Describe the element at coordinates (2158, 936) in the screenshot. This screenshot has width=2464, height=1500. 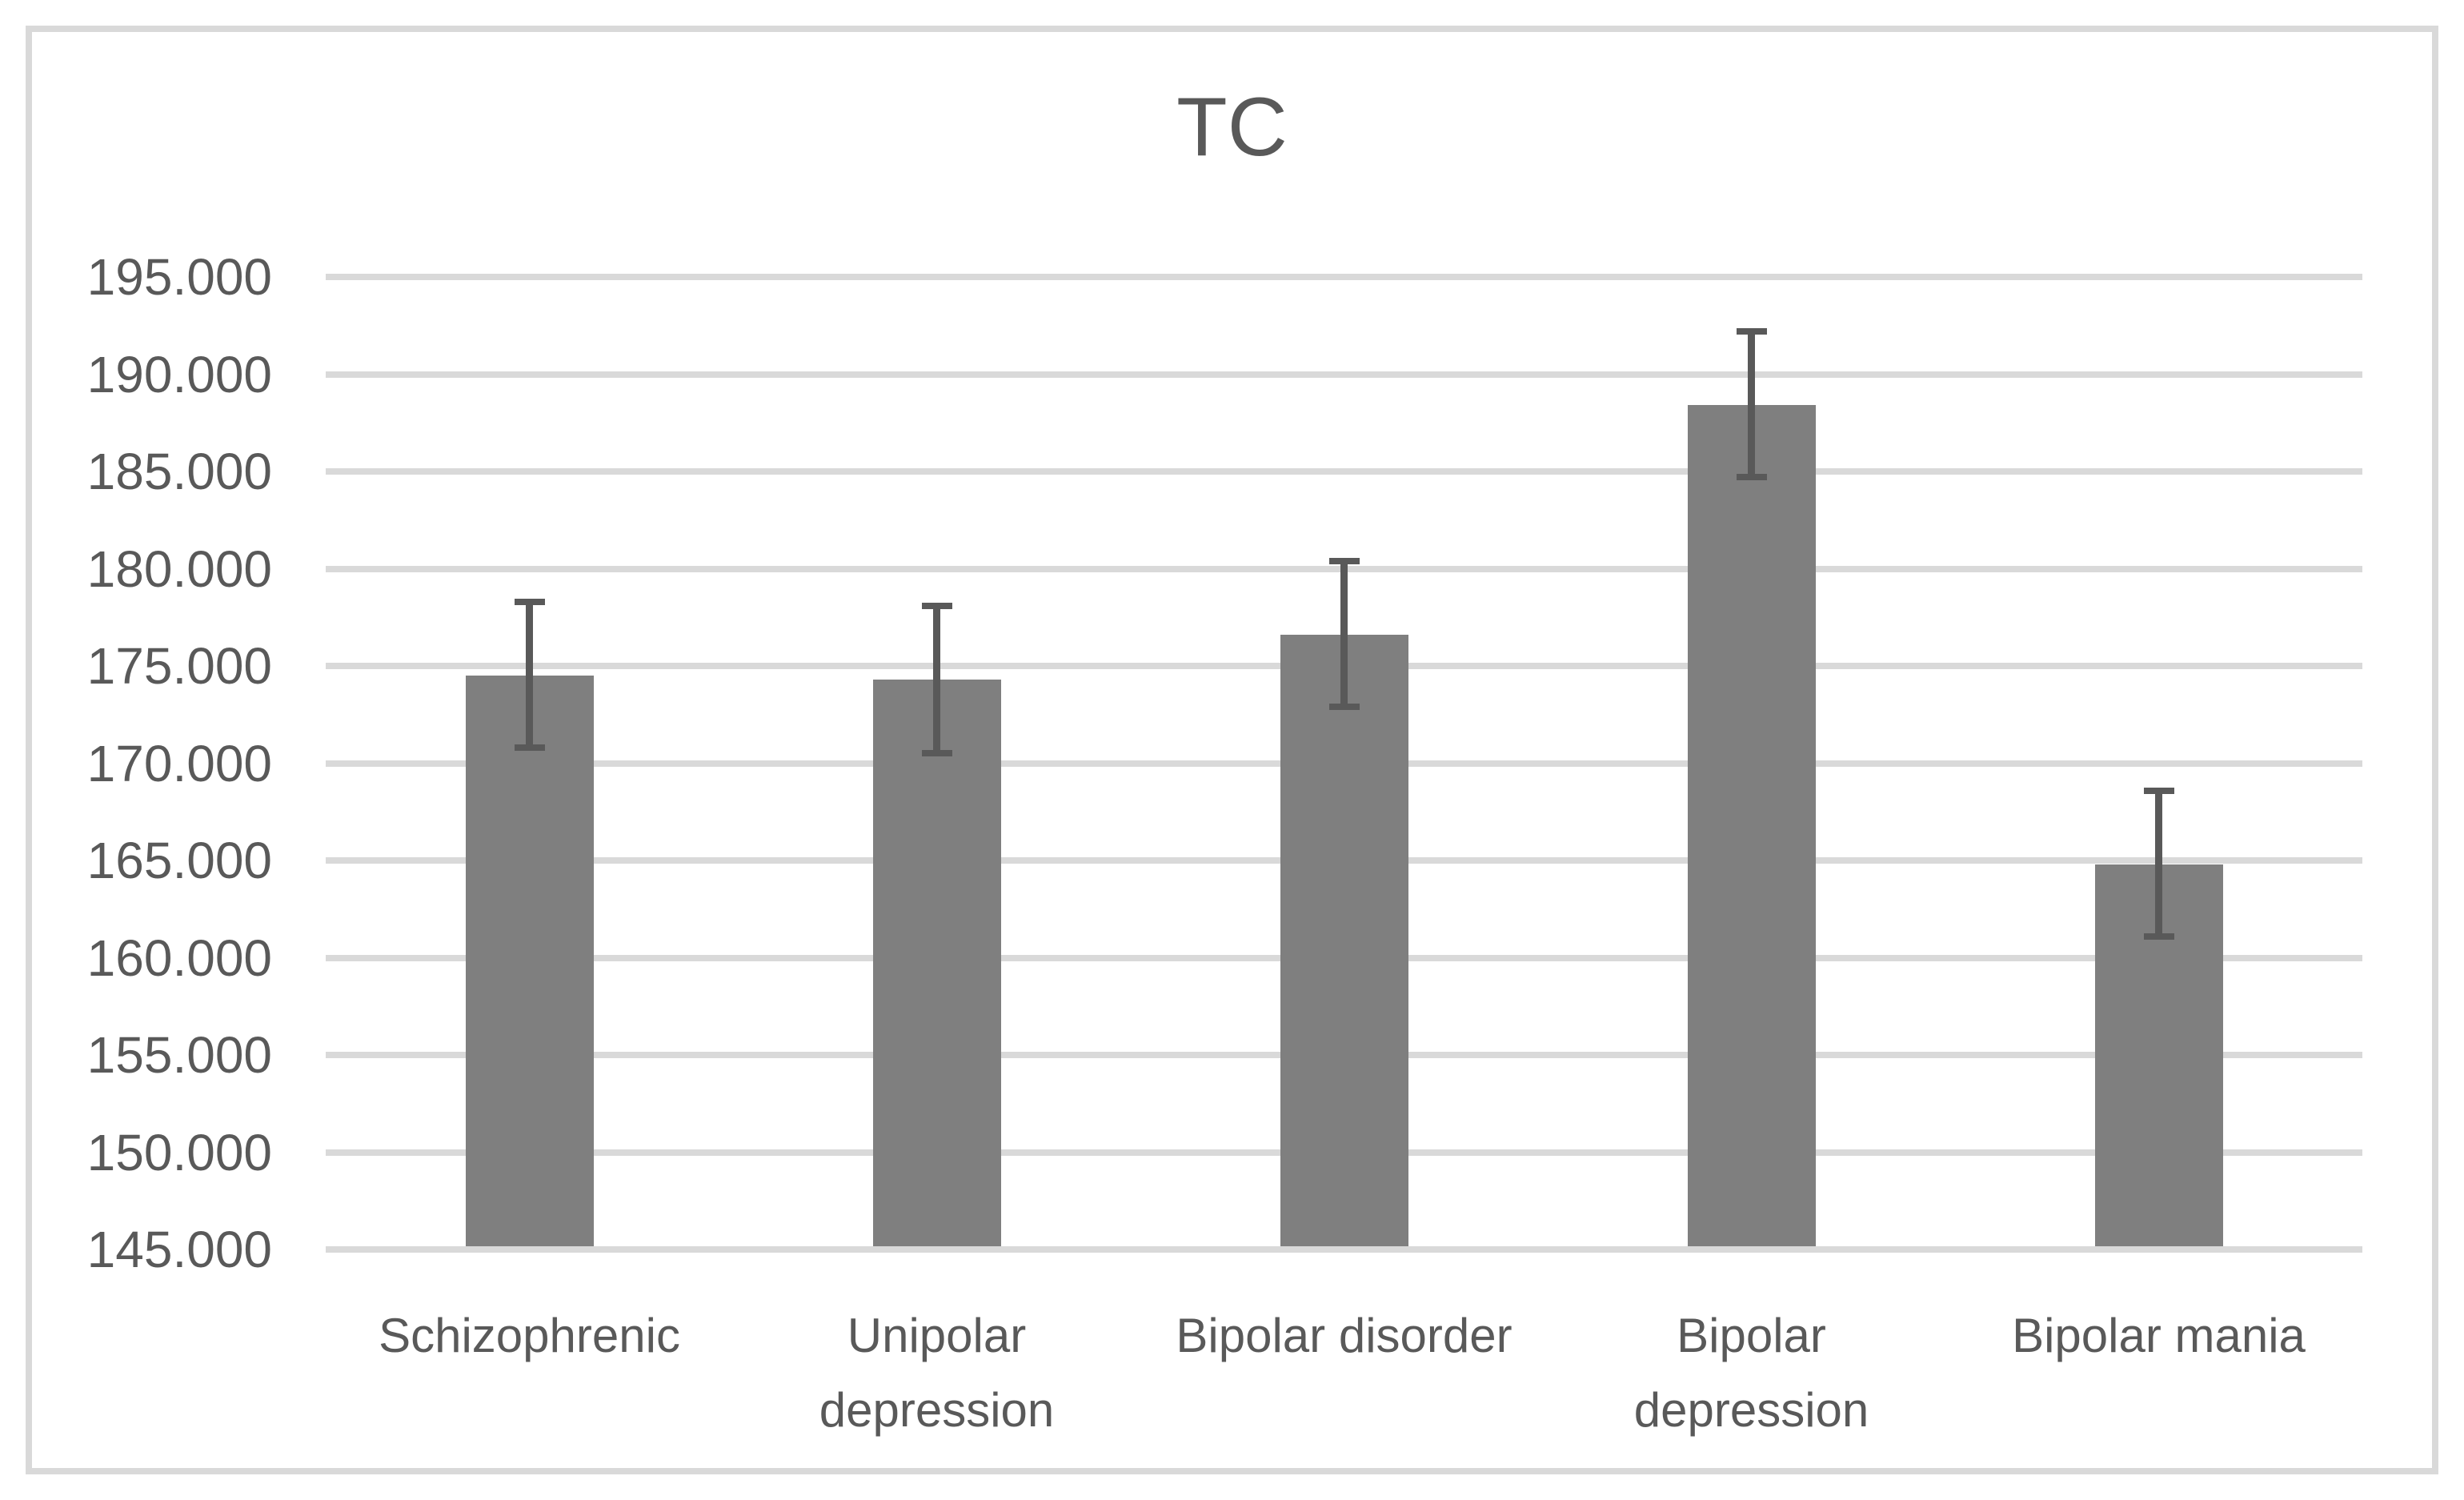
I see `error-bar-bottom-cap-bipolar-mania` at that location.